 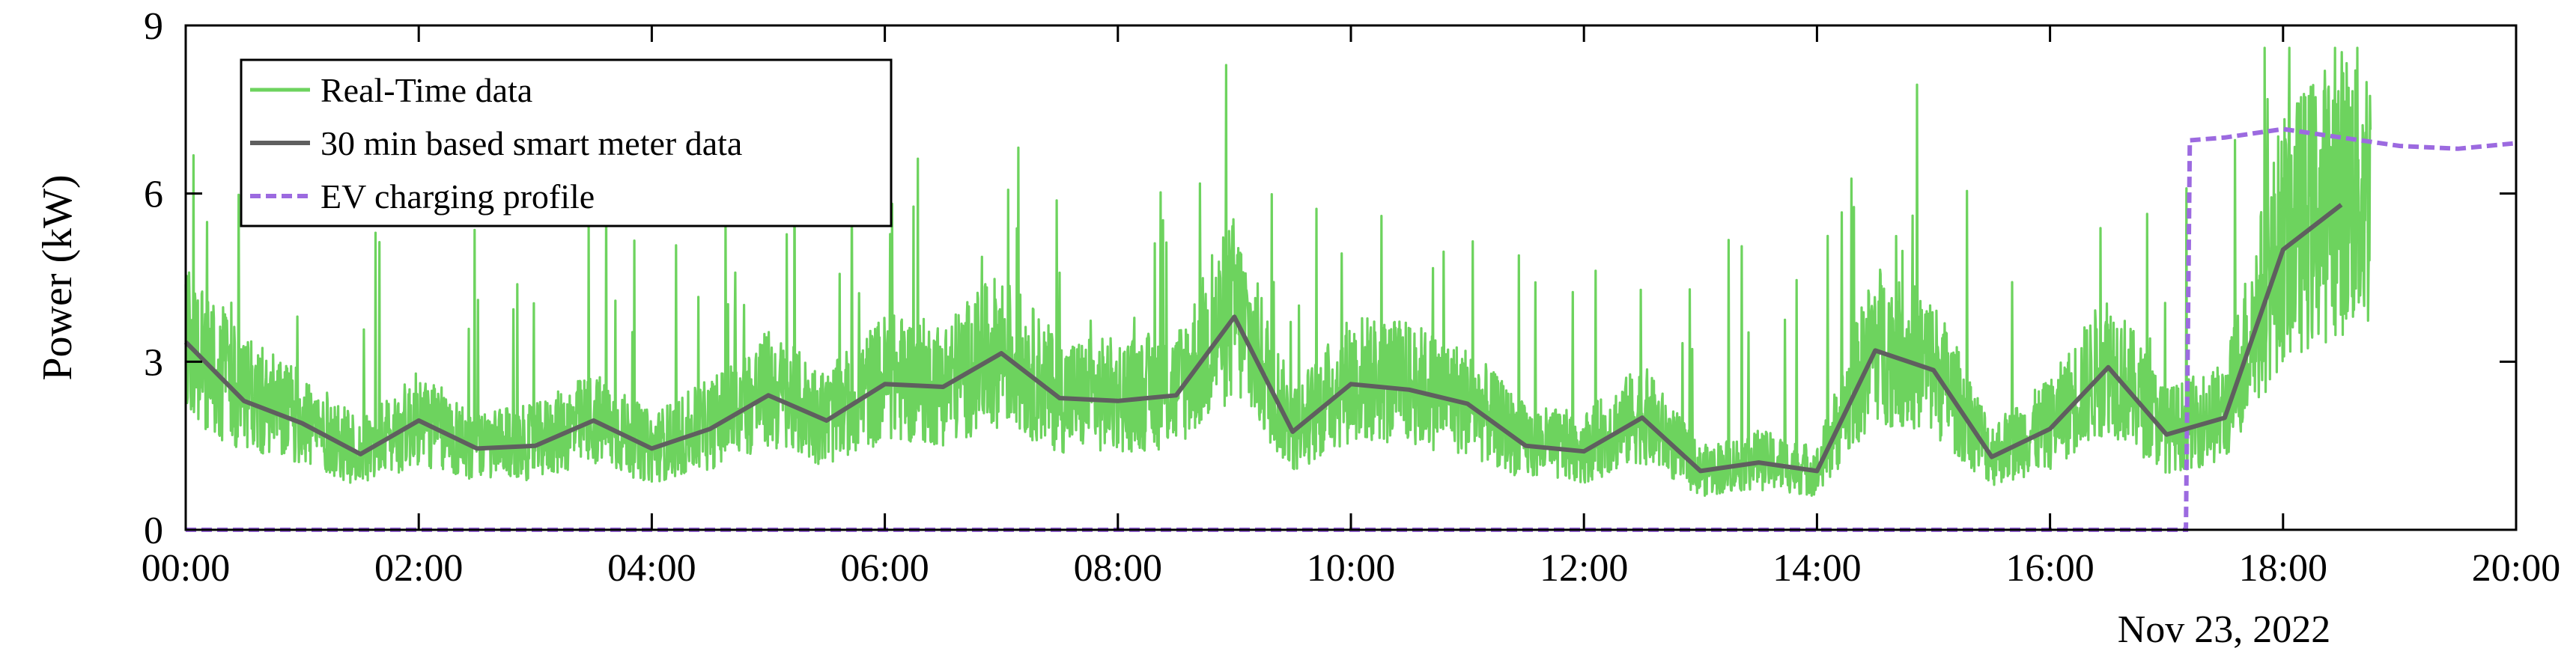 What do you see at coordinates (186, 569) in the screenshot?
I see `x-tick-label: 00:00` at bounding box center [186, 569].